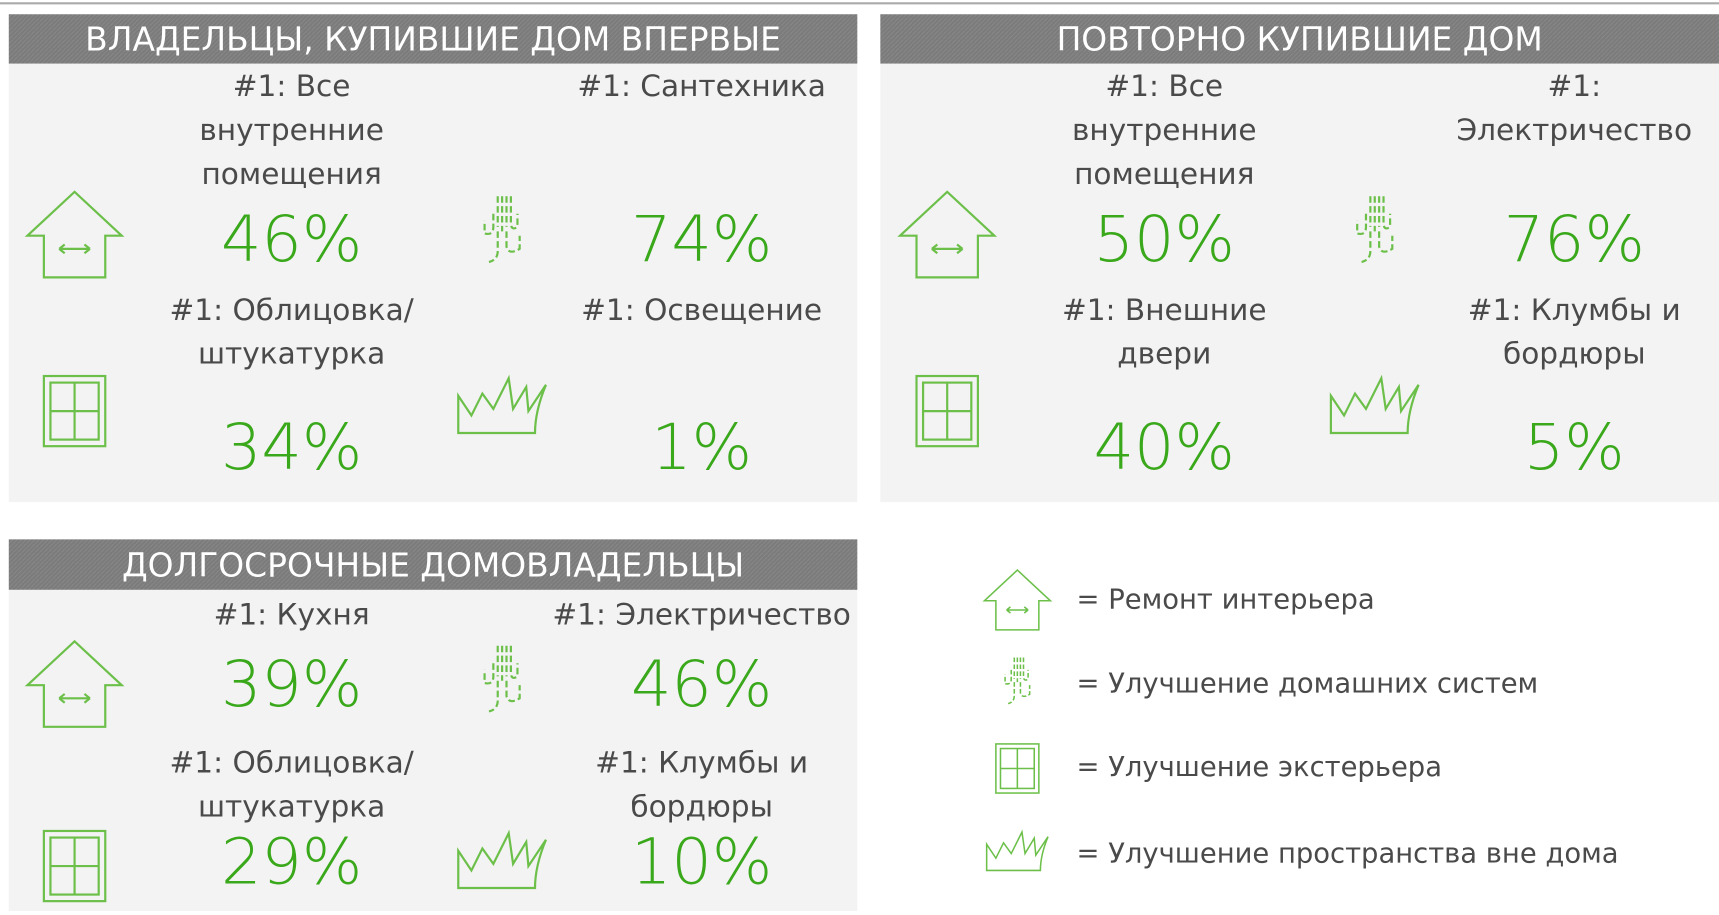 The width and height of the screenshot is (1719, 915). What do you see at coordinates (1017, 768) in the screenshot?
I see `legend-window-icon` at bounding box center [1017, 768].